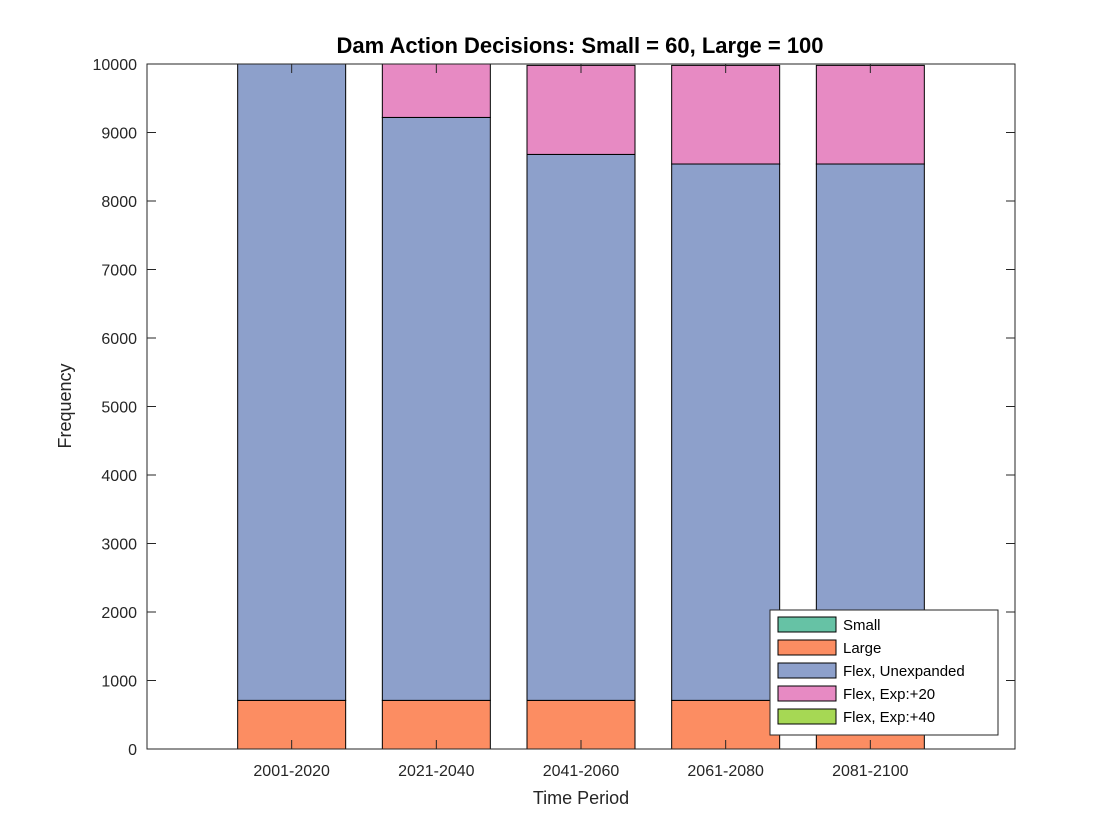  Describe the element at coordinates (889, 694) in the screenshot. I see `legend-entry-label: Flex, Exp:+20` at that location.